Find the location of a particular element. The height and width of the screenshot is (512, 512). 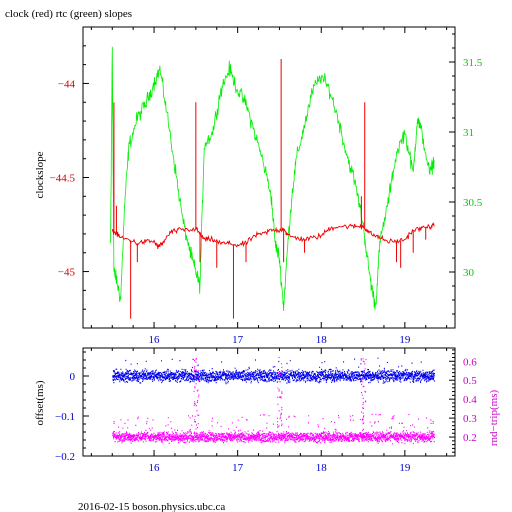

top-left-axis-label: clockslope is located at coordinates (40, 174).